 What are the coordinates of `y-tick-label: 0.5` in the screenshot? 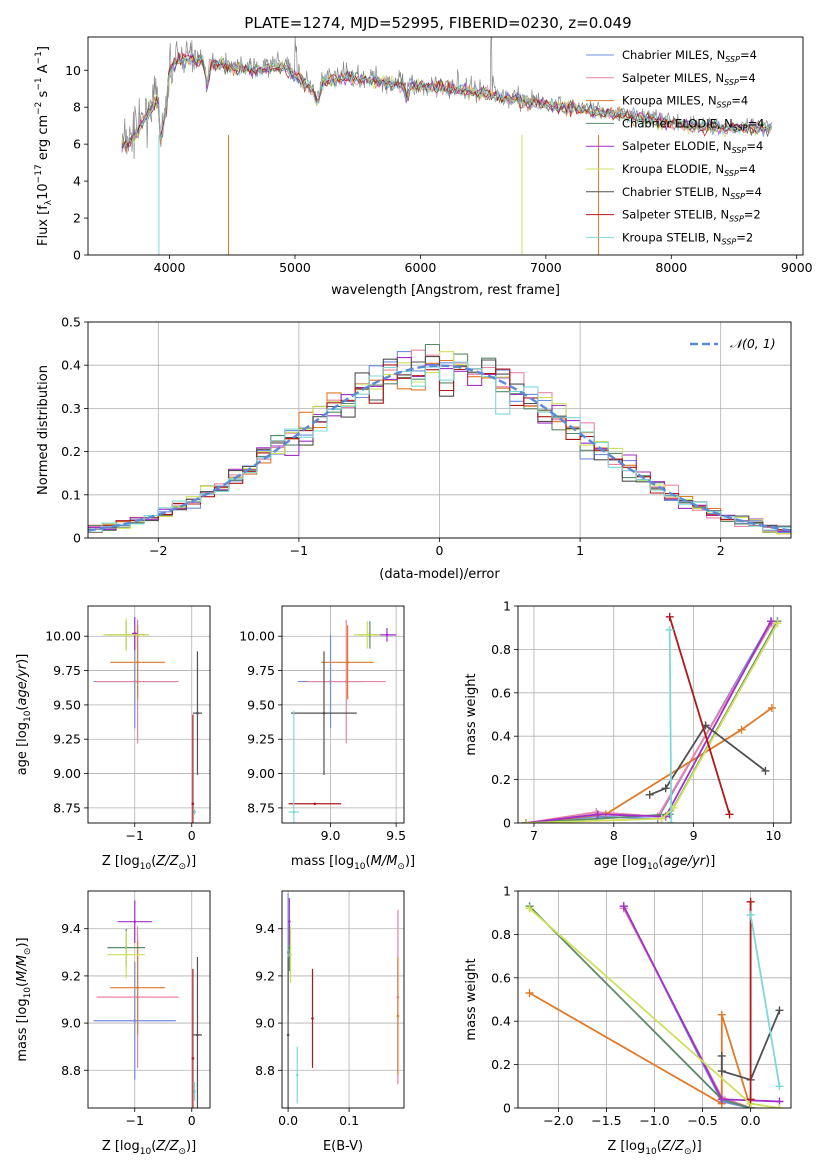 It's located at (71, 322).